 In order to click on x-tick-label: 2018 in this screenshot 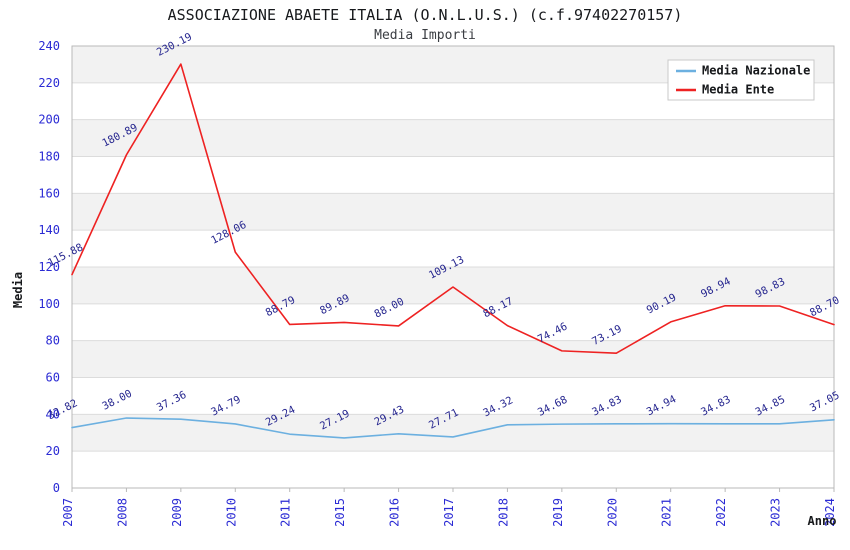, I will do `click(503, 512)`.